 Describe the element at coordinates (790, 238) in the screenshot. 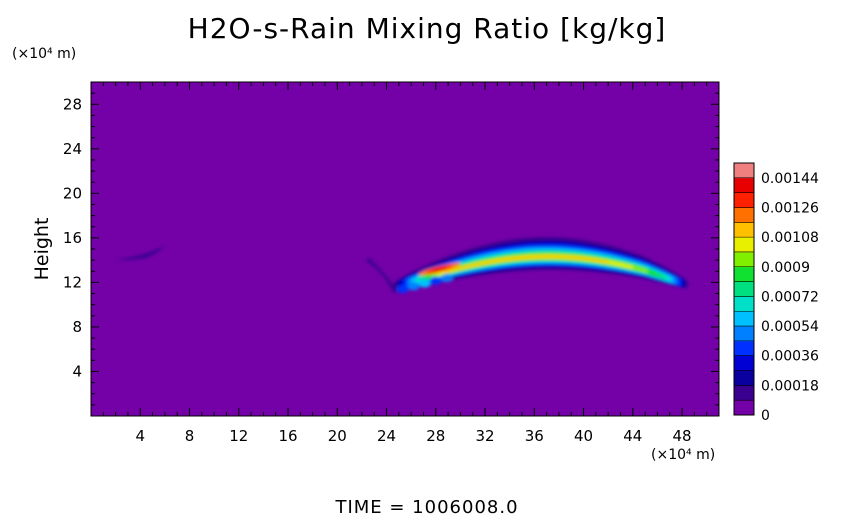

I see `colorbar-label: 0.00108` at that location.